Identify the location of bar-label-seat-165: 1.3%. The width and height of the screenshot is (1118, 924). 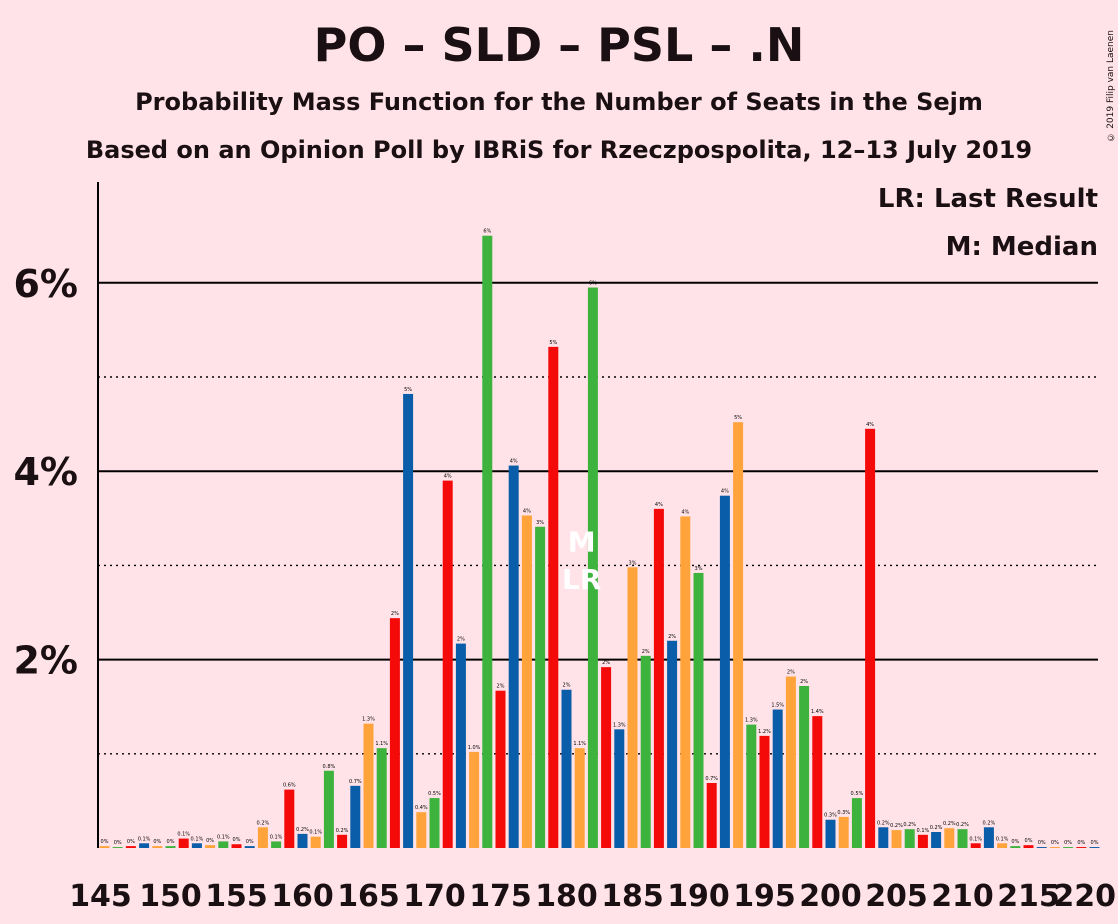
(368, 720).